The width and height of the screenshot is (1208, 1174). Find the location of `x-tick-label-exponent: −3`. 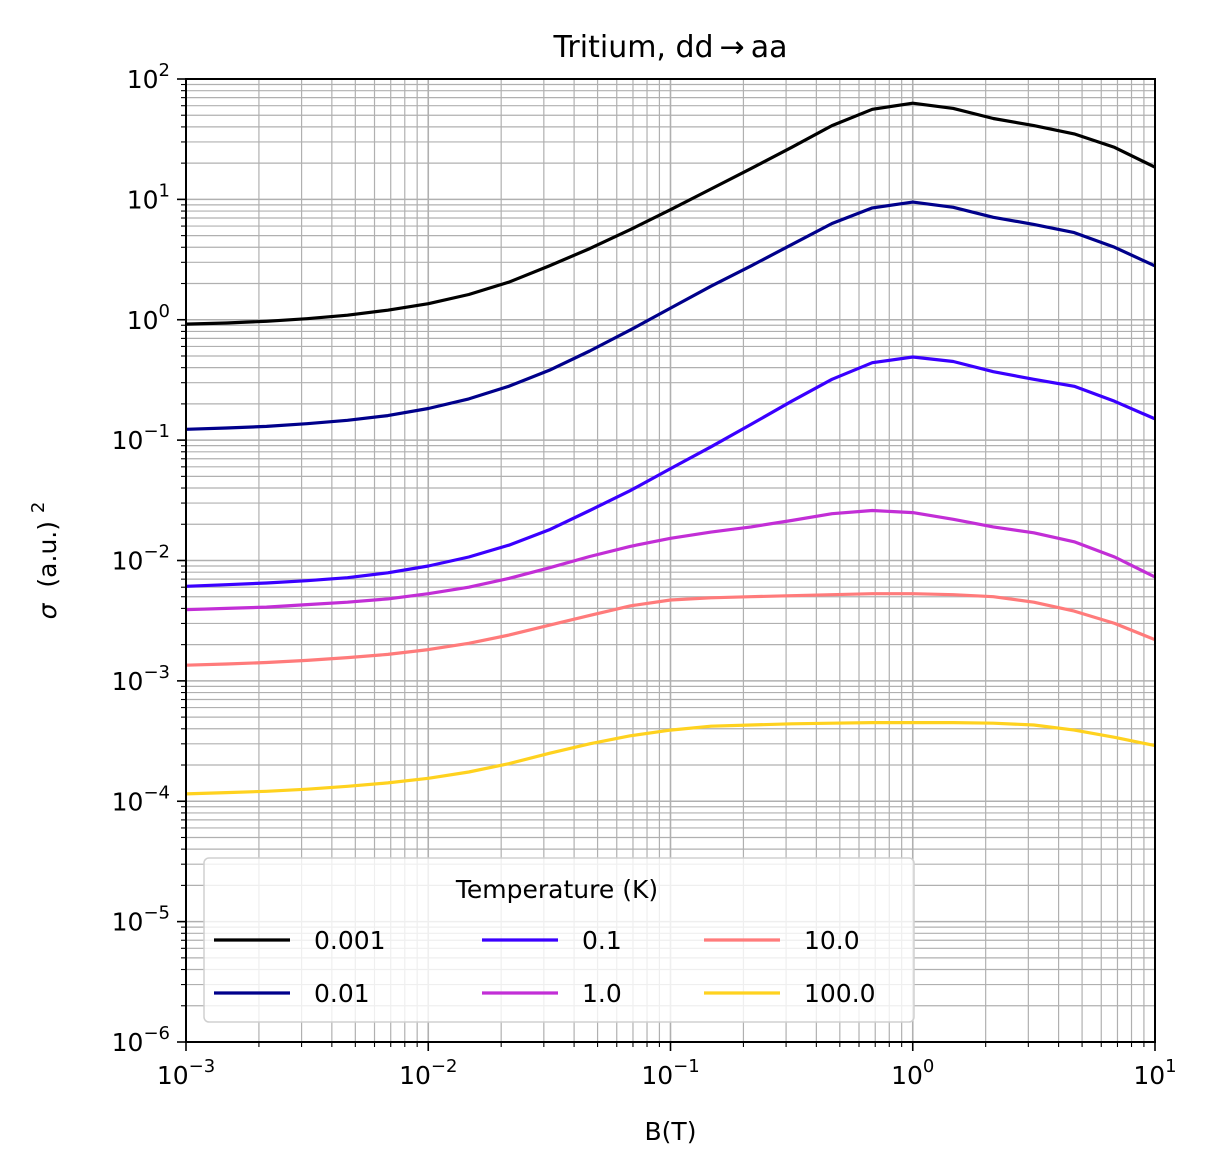

x-tick-label-exponent: −3 is located at coordinates (202, 1066).